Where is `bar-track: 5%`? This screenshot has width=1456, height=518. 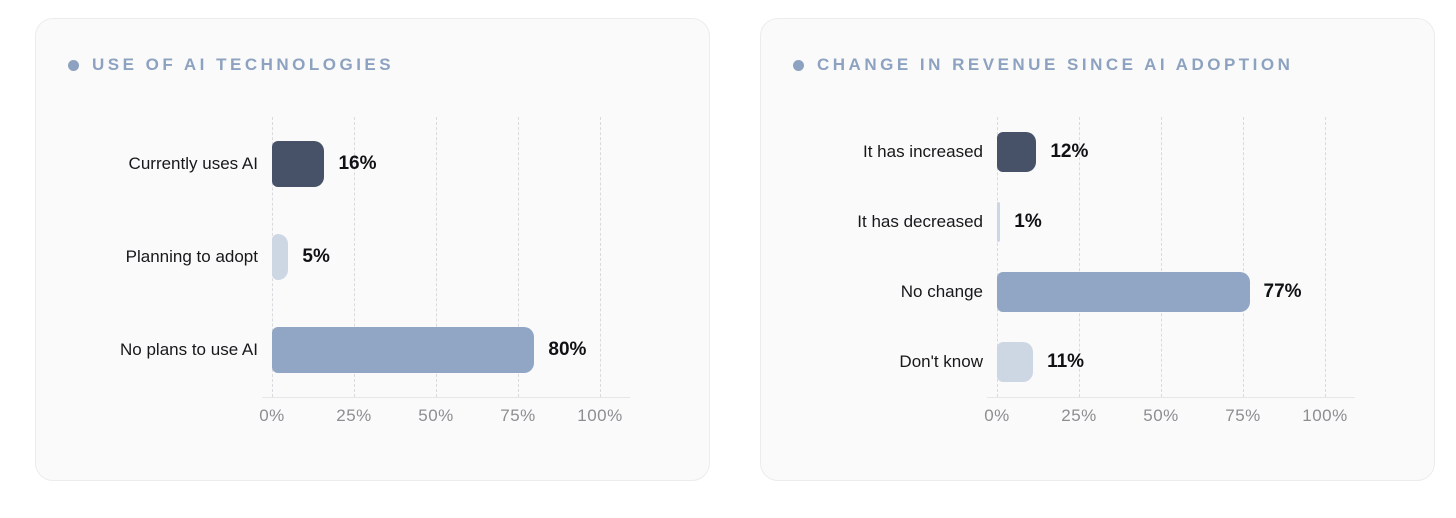 bar-track: 5% is located at coordinates (436, 256).